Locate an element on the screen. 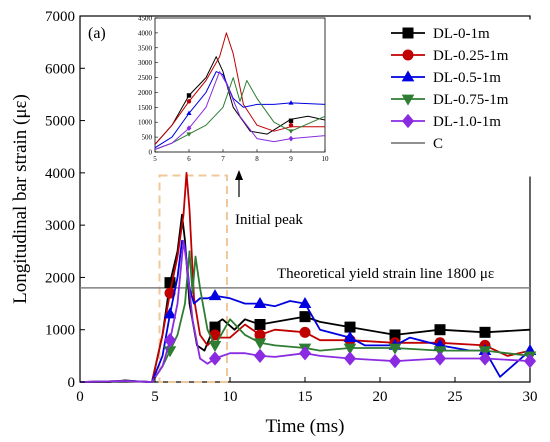 The height and width of the screenshot is (442, 550). x-tick-label: 5 is located at coordinates (155, 397).